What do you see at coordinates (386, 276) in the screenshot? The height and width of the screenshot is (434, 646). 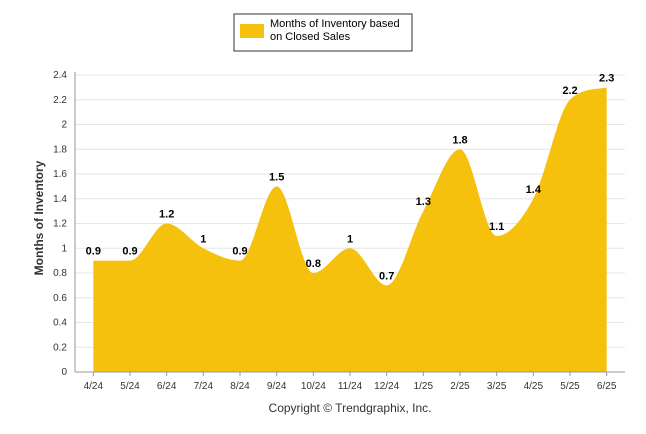 I see `data-label: 0.7` at bounding box center [386, 276].